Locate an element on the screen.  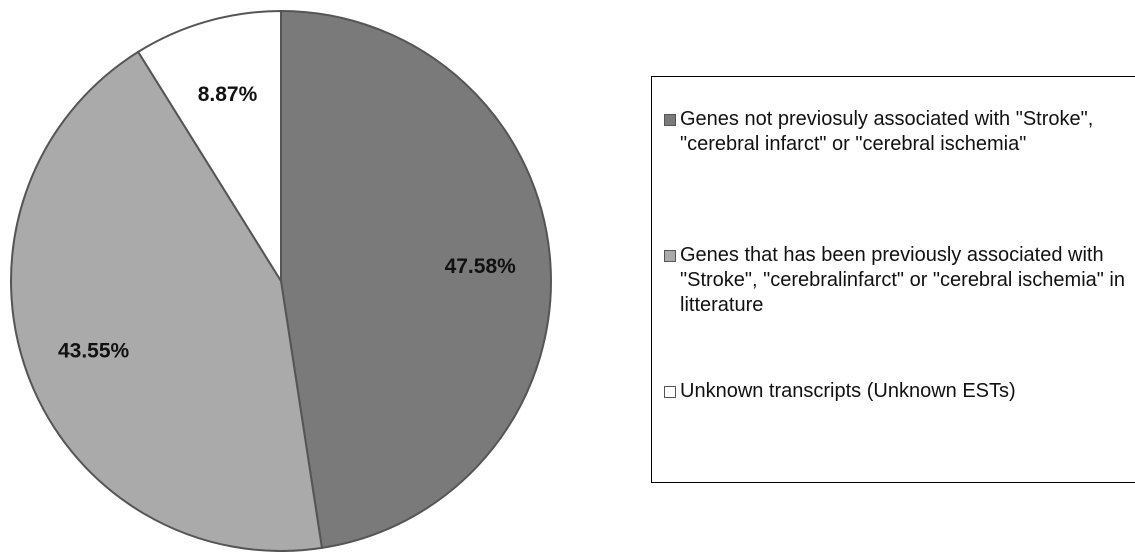
legend-item-unknown-transcripts: Unknown transcripts (Unknown ESTs) is located at coordinates (899, 391).